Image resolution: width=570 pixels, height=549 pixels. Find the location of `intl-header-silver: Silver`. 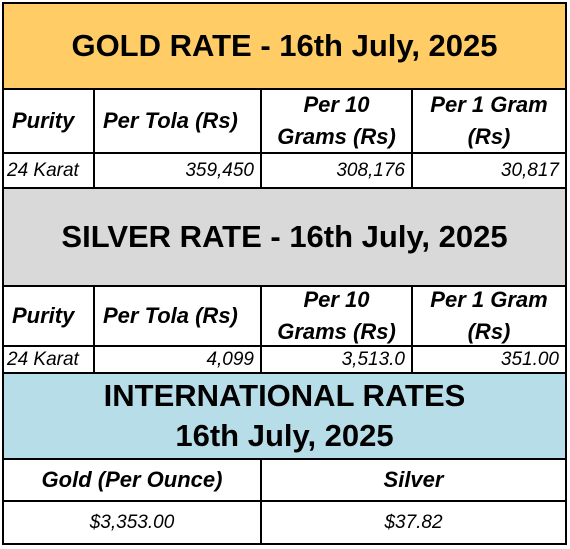

intl-header-silver: Silver is located at coordinates (413, 479).